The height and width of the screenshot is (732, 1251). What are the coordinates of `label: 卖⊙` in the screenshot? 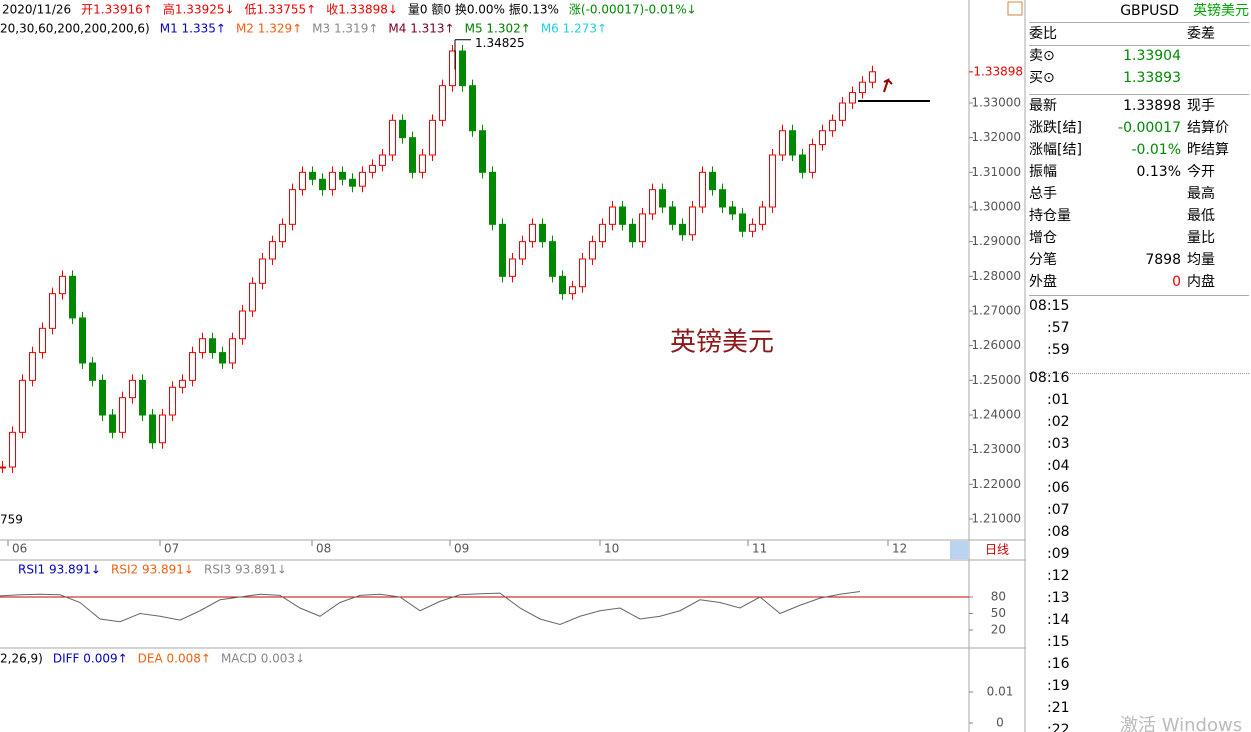 It's located at (1042, 56).